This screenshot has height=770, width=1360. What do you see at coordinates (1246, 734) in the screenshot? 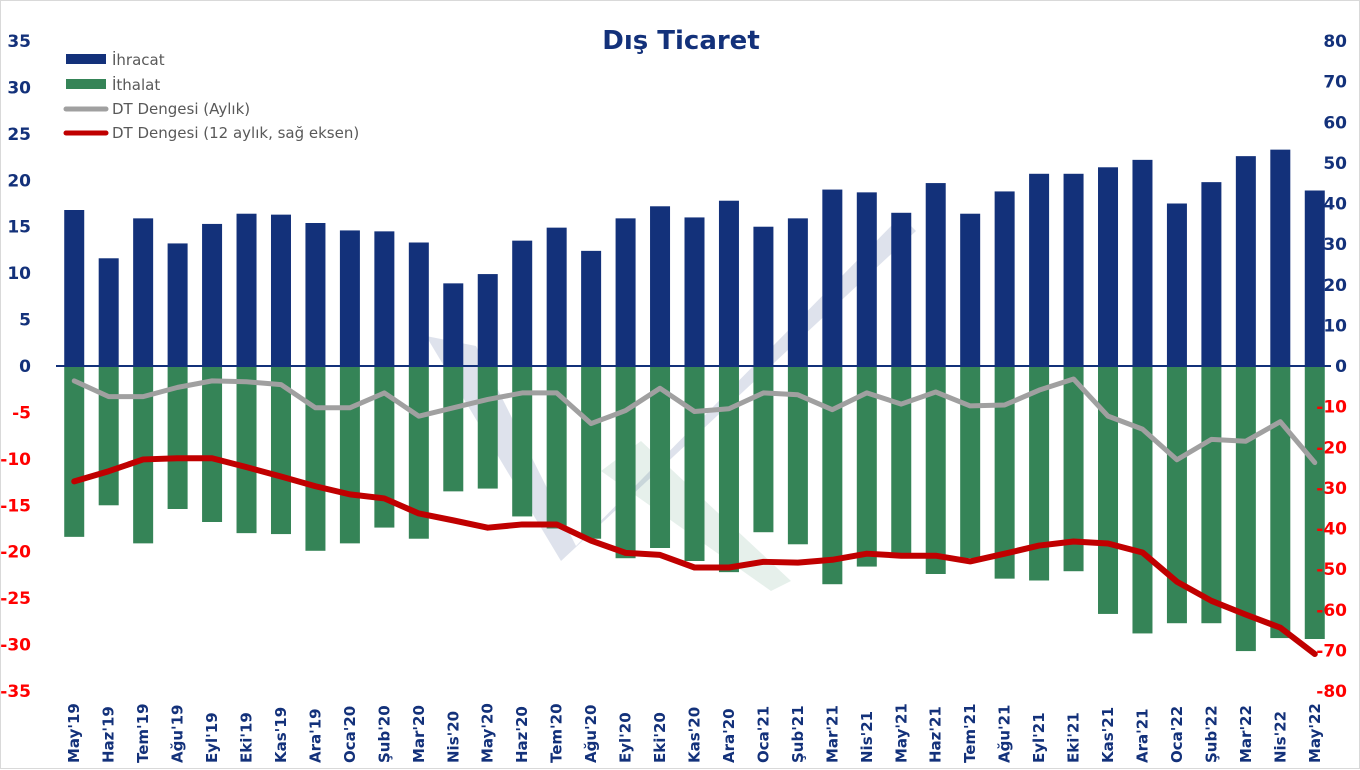
I see `x-axis-label: Mar'22` at bounding box center [1246, 734].